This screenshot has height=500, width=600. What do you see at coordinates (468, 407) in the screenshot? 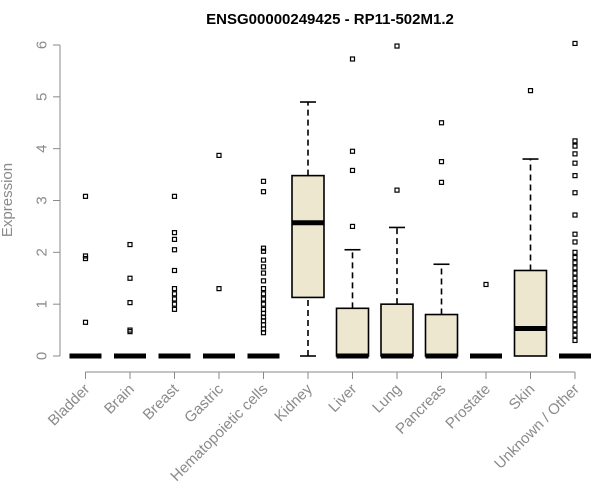
I see `x-tick-label: Prostate` at bounding box center [468, 407].